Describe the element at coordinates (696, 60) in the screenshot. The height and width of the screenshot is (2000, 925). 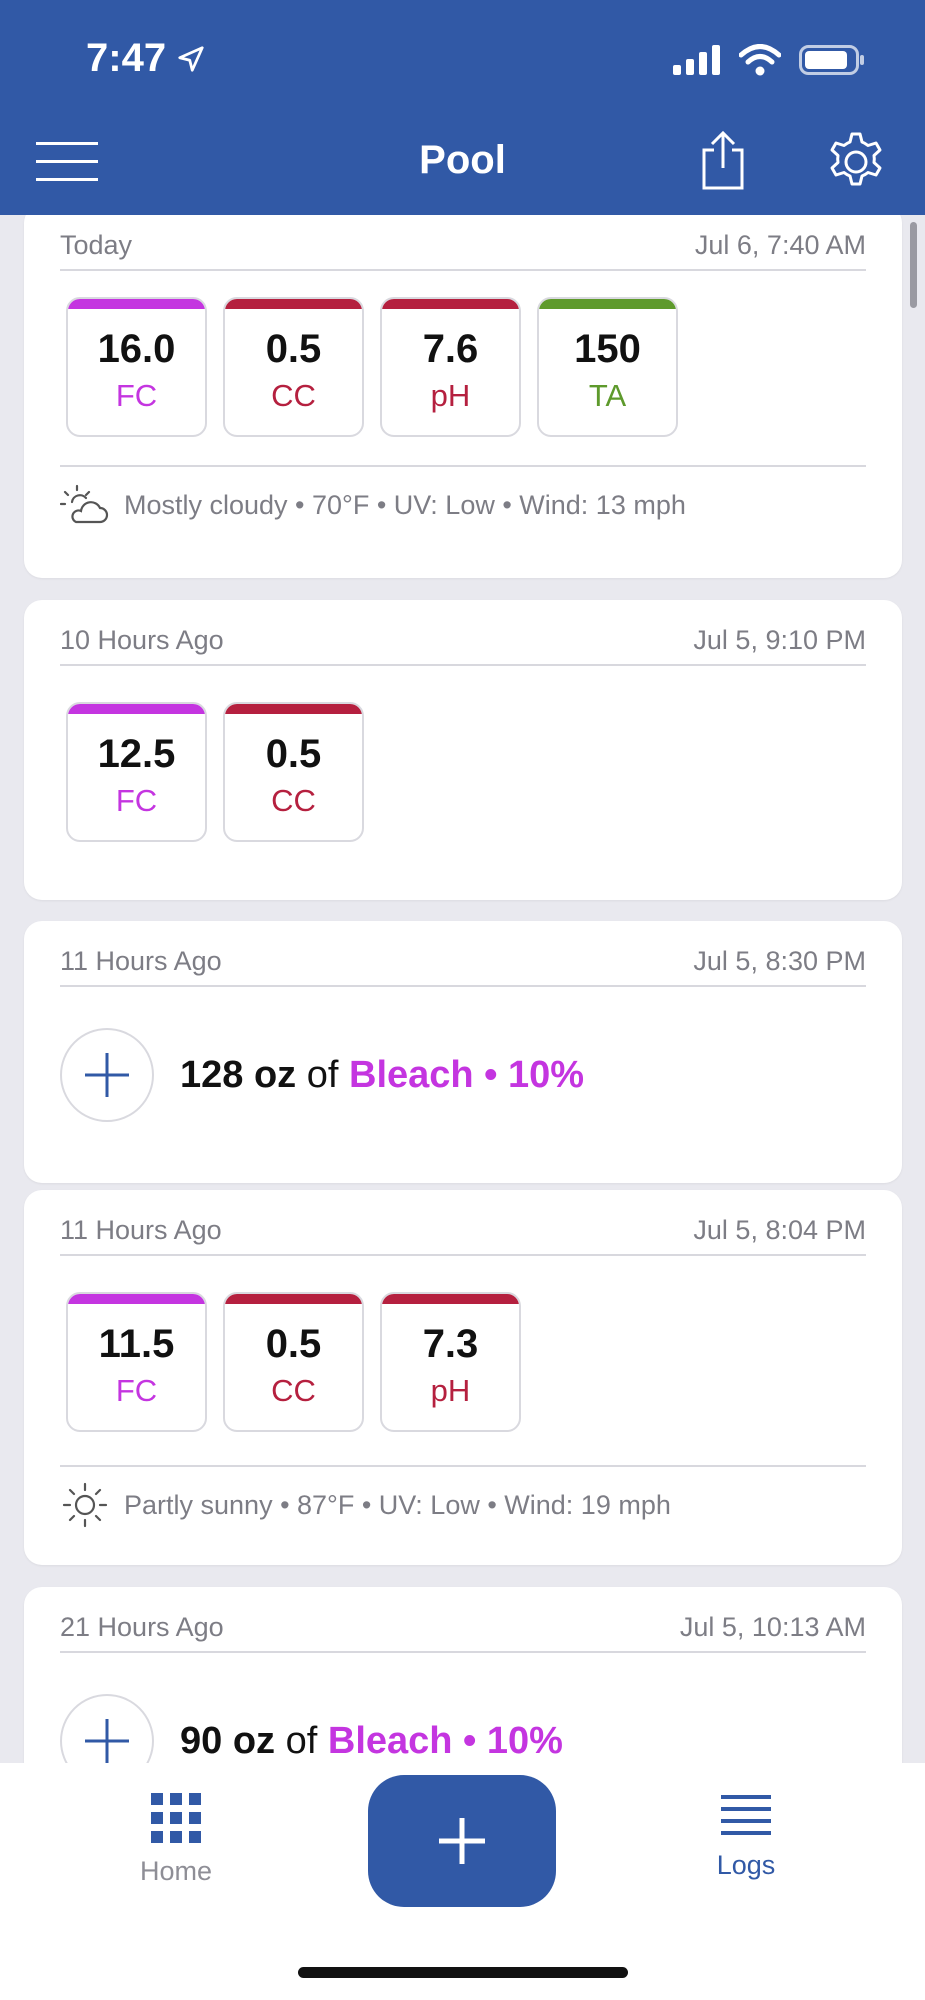
I see `cellular-signal-icon` at that location.